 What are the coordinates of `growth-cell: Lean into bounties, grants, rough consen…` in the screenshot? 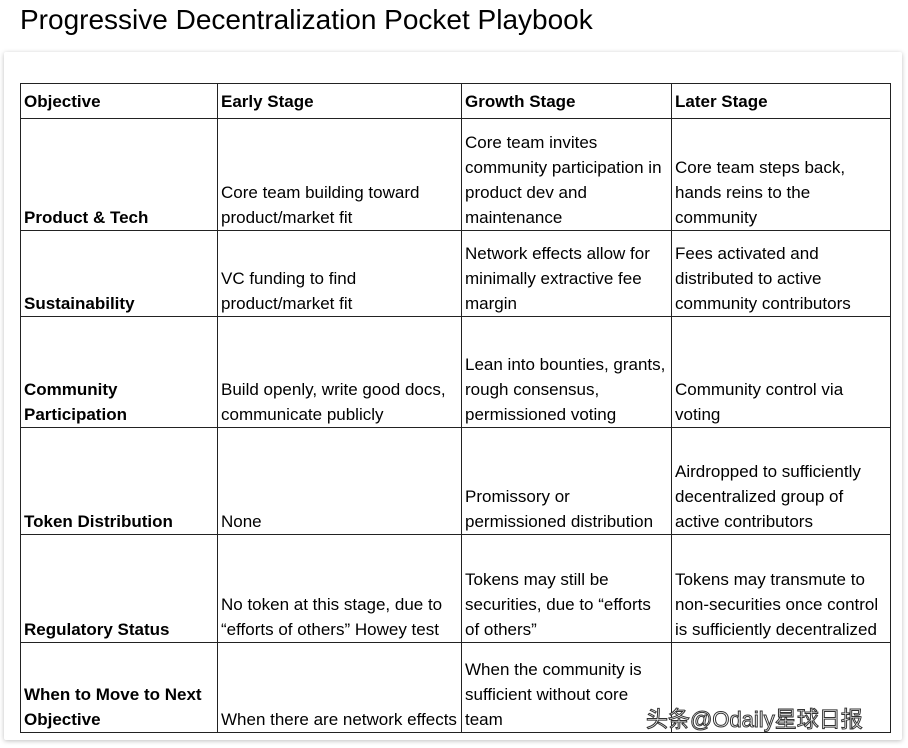 It's located at (566, 372).